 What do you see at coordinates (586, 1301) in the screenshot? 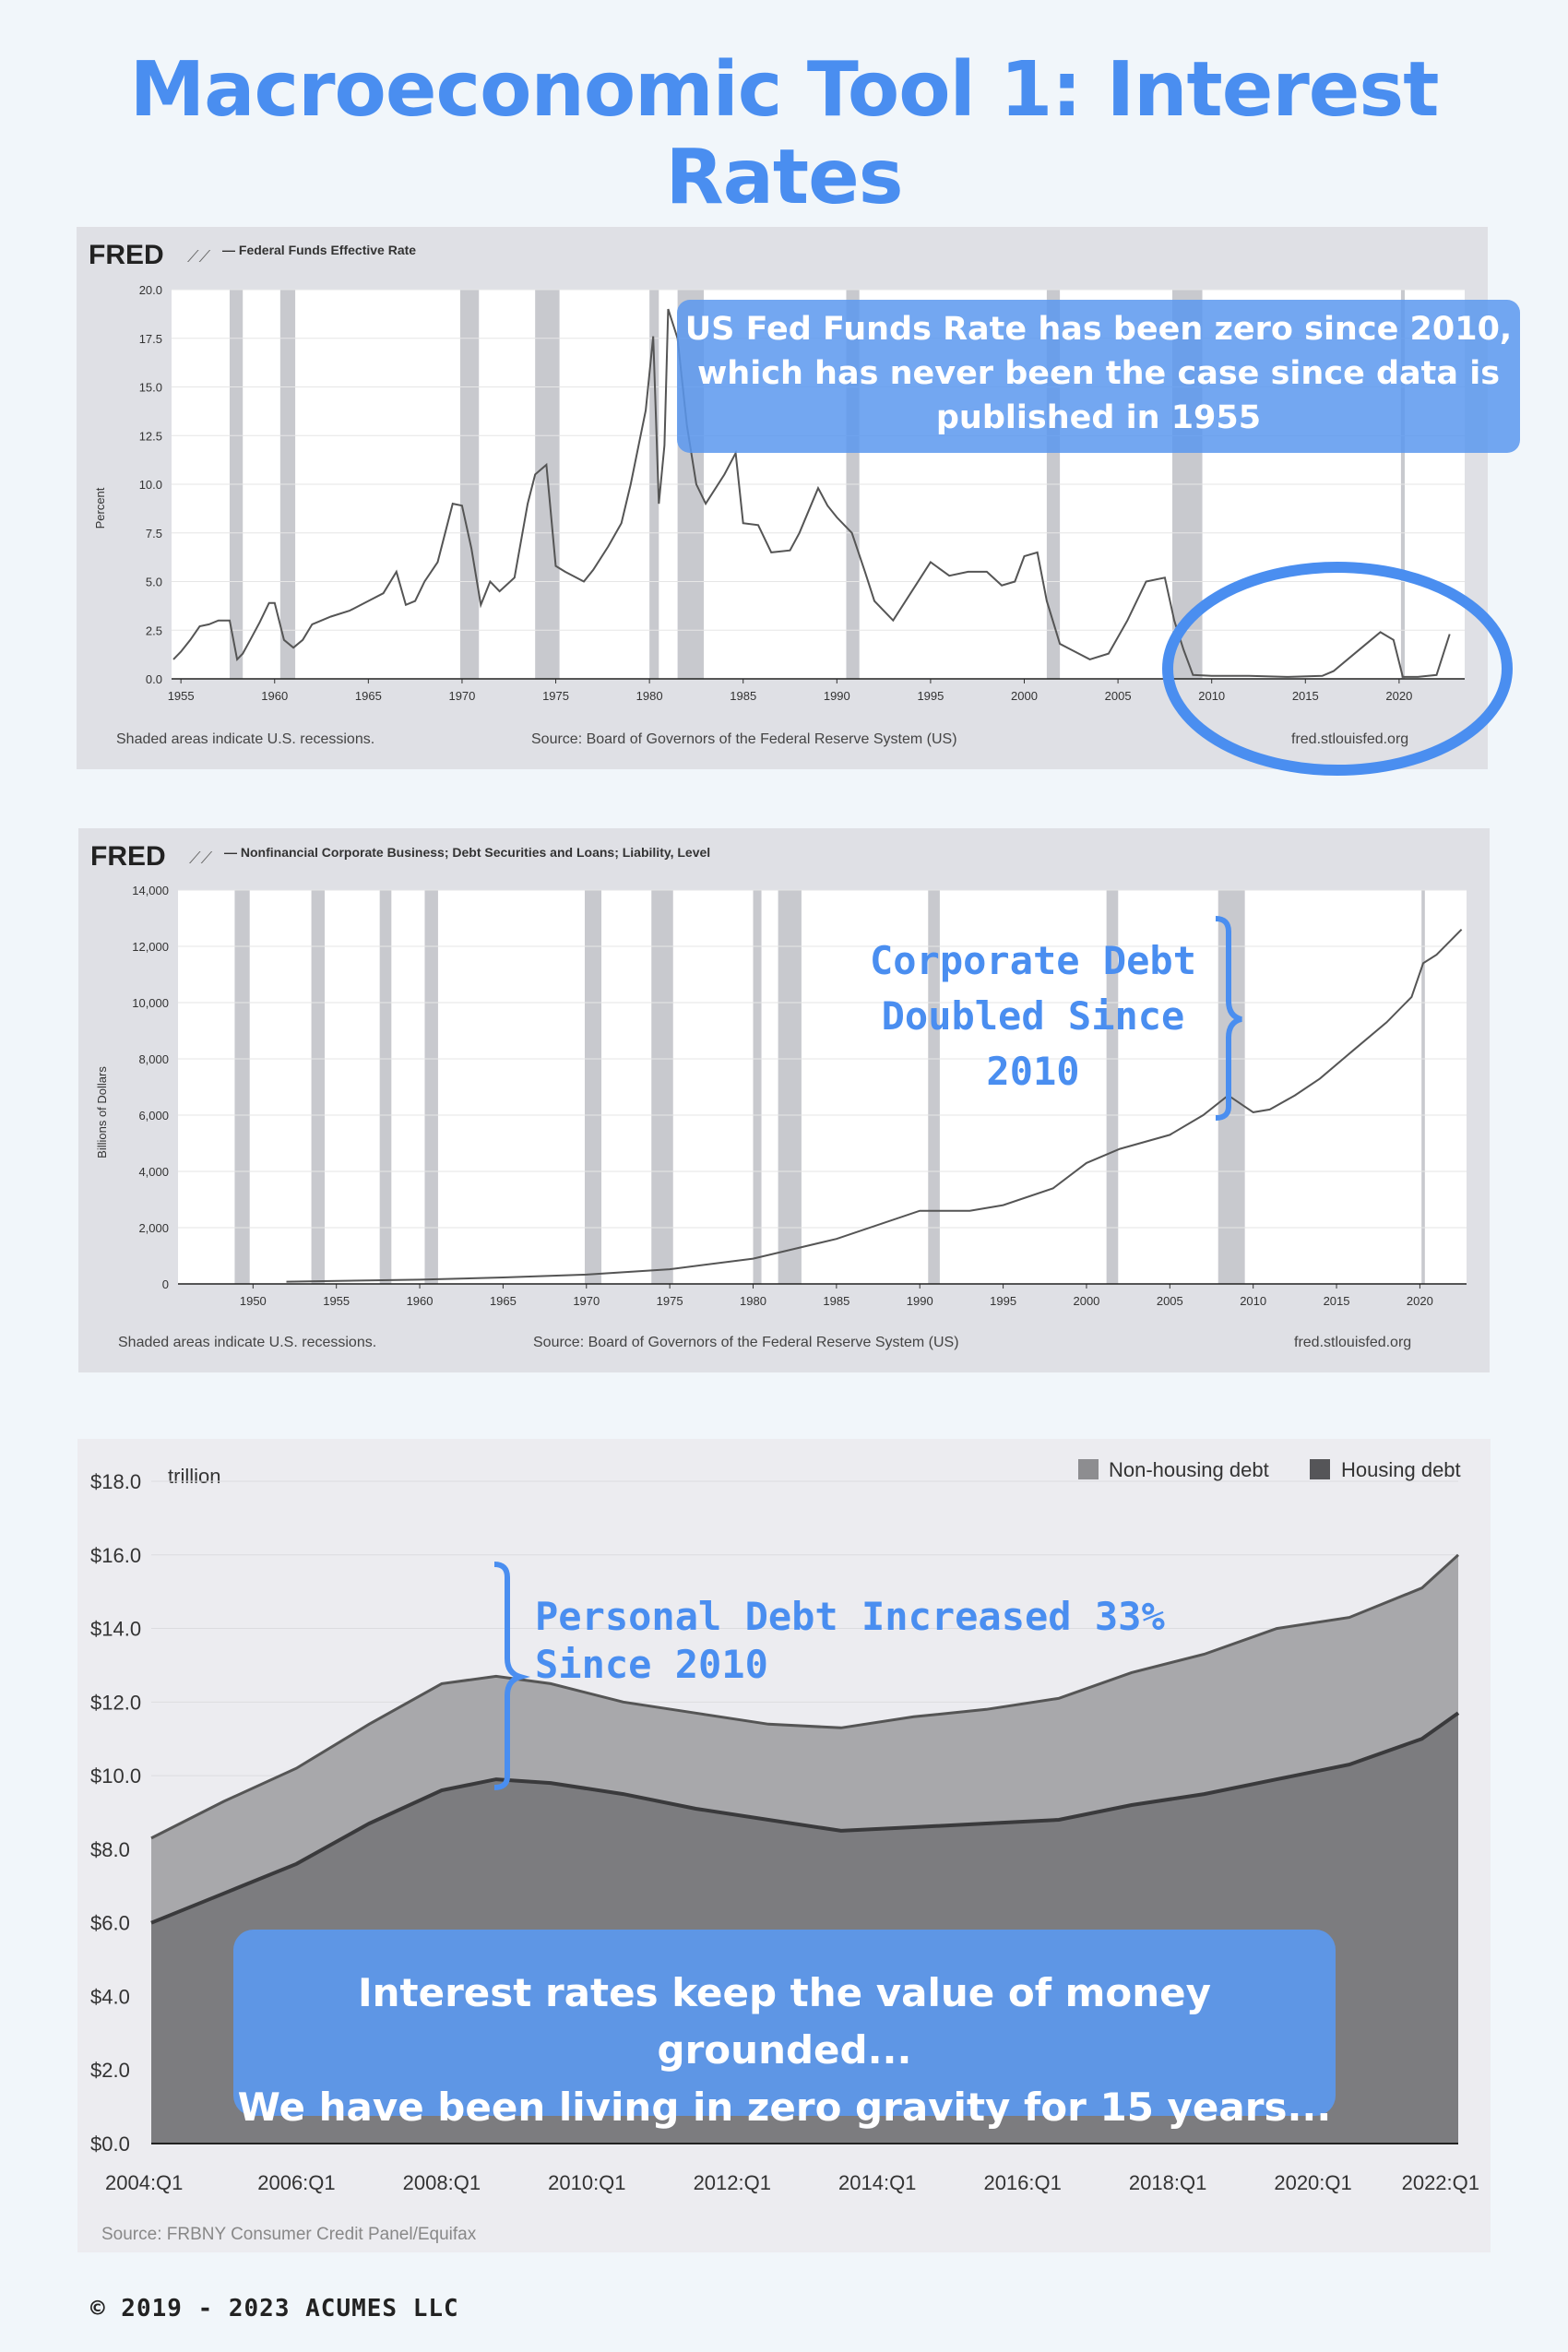
I see `x-tick-label: 1970` at bounding box center [586, 1301].